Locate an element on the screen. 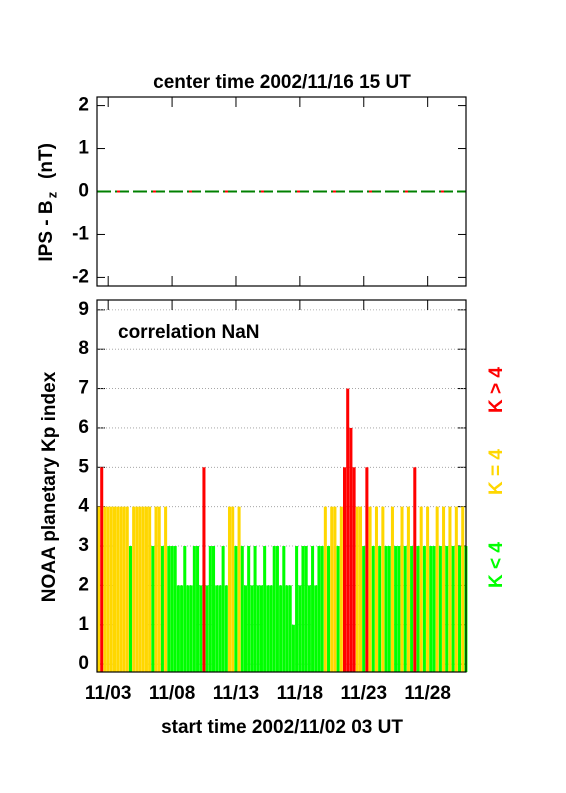 This screenshot has height=793, width=566. y-label-main: IPS - B is located at coordinates (46, 230).